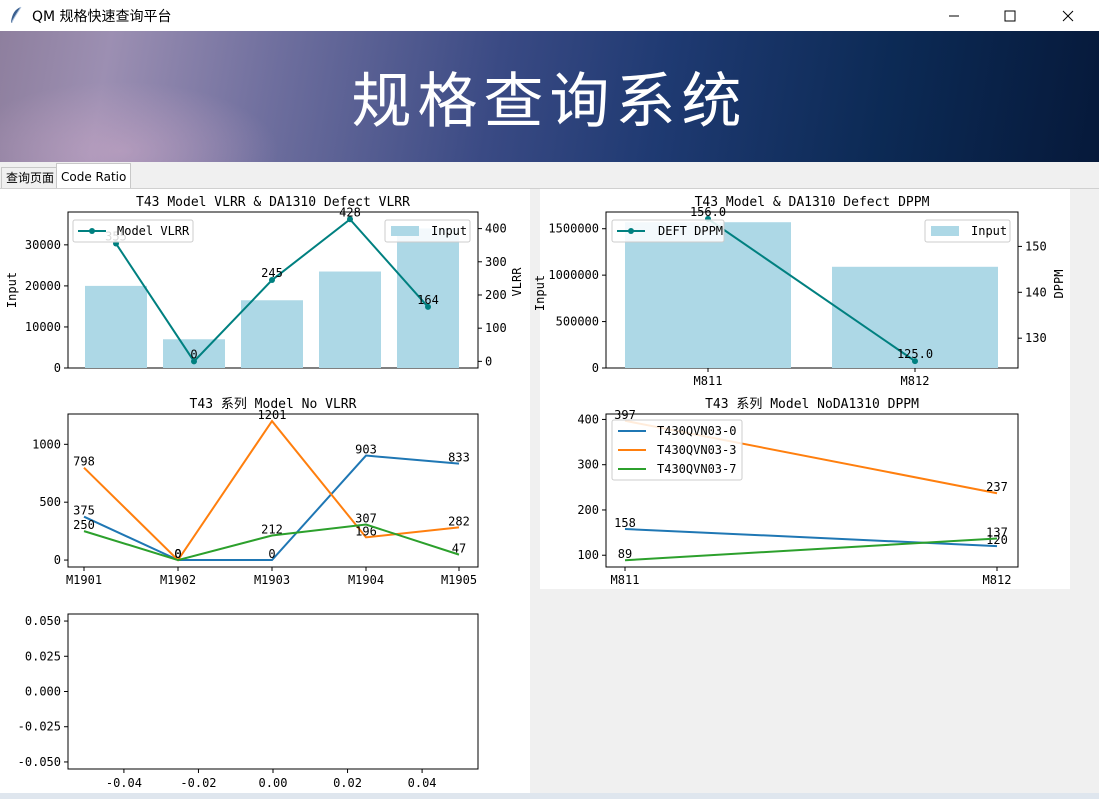 This screenshot has width=1099, height=799. I want to click on chart2-legend-bar-label: Input, so click(989, 231).